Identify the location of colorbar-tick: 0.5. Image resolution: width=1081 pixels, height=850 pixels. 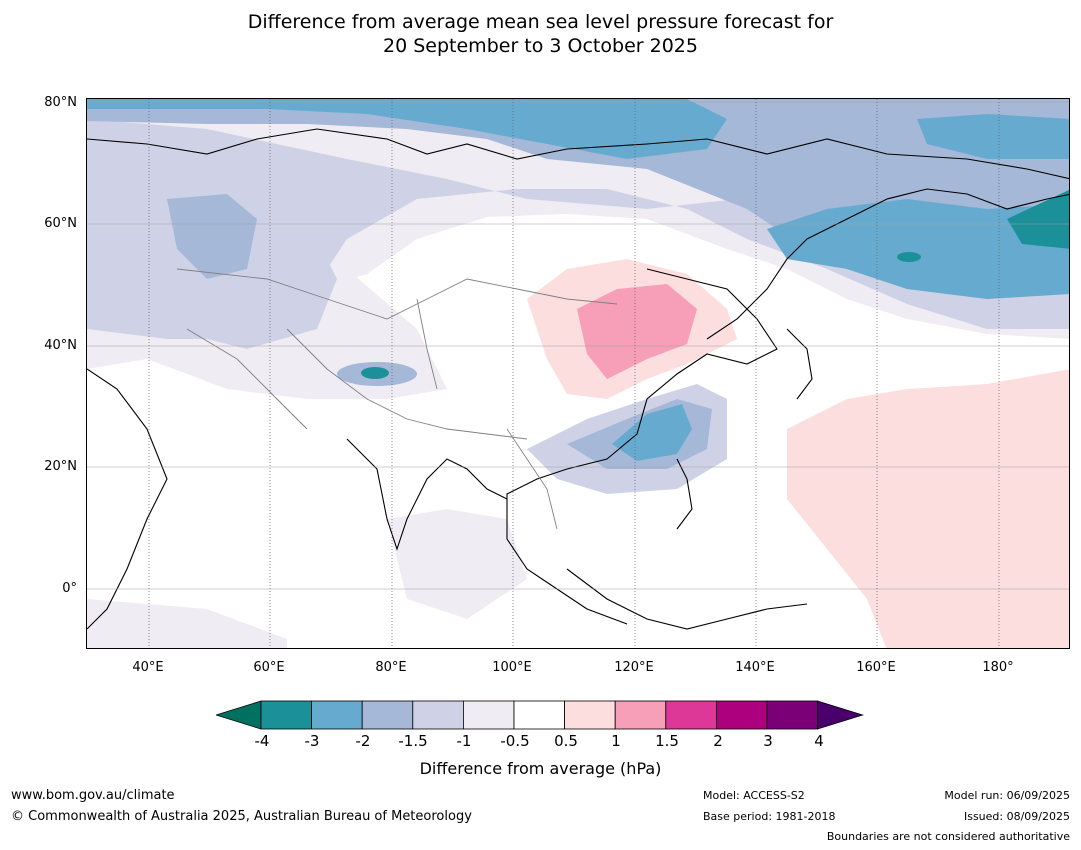
(566, 741).